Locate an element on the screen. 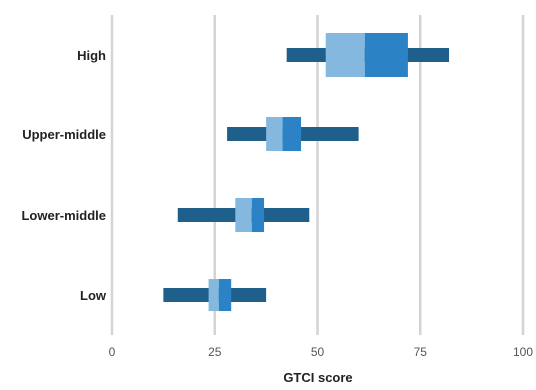 The width and height of the screenshot is (536, 390). x-tick-label-50: 50 is located at coordinates (318, 352).